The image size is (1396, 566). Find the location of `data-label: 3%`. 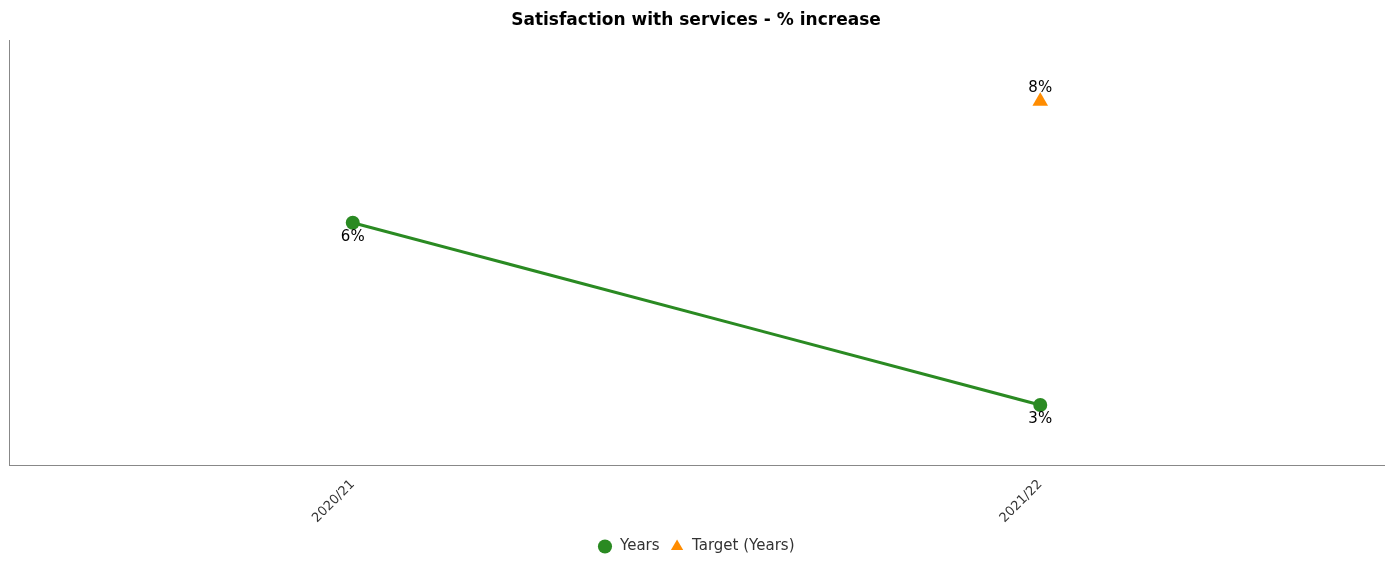

data-label: 3% is located at coordinates (1040, 418).